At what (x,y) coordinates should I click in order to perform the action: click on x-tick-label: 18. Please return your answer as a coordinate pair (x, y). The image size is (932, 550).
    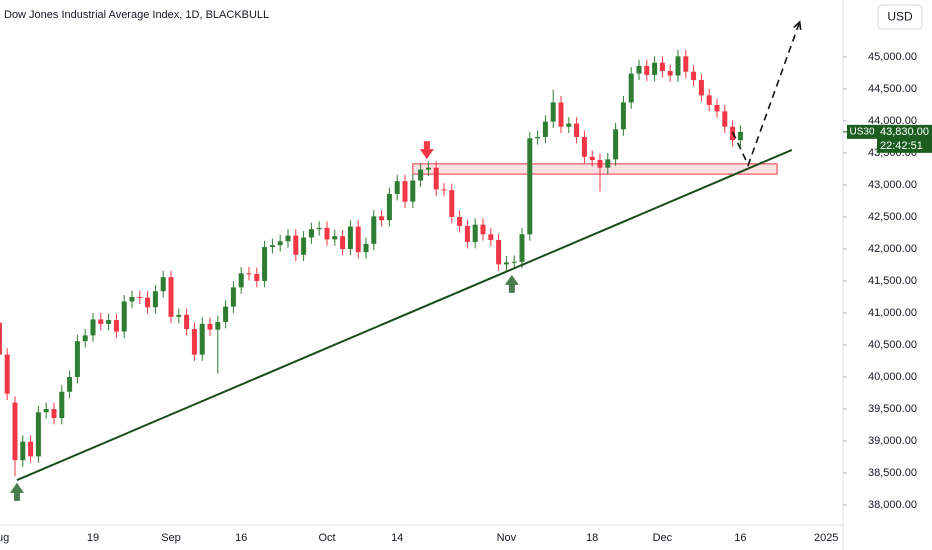
    Looking at the image, I should click on (592, 538).